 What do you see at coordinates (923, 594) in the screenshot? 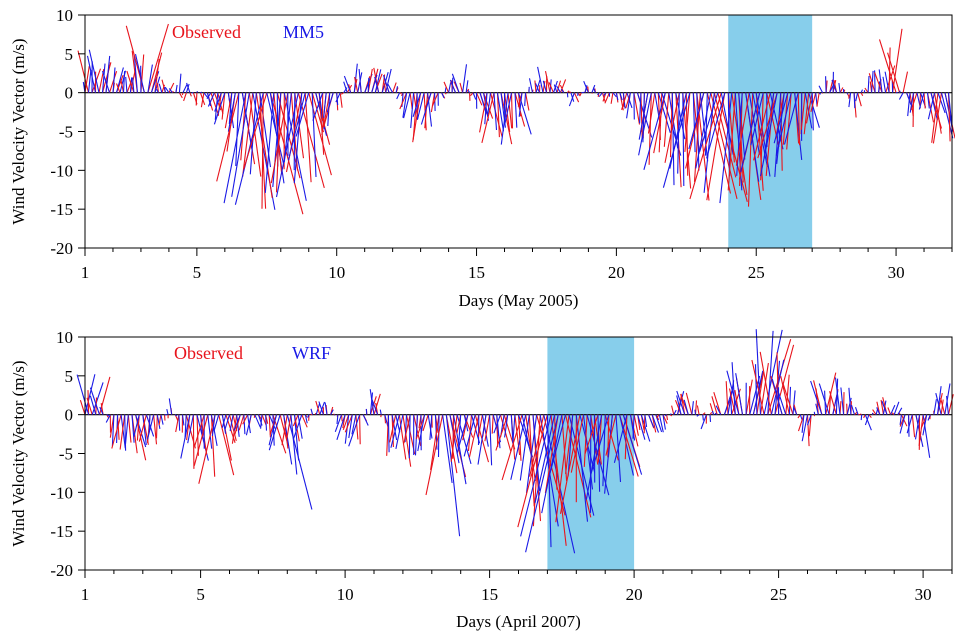
I see `x-tick-label: 30` at bounding box center [923, 594].